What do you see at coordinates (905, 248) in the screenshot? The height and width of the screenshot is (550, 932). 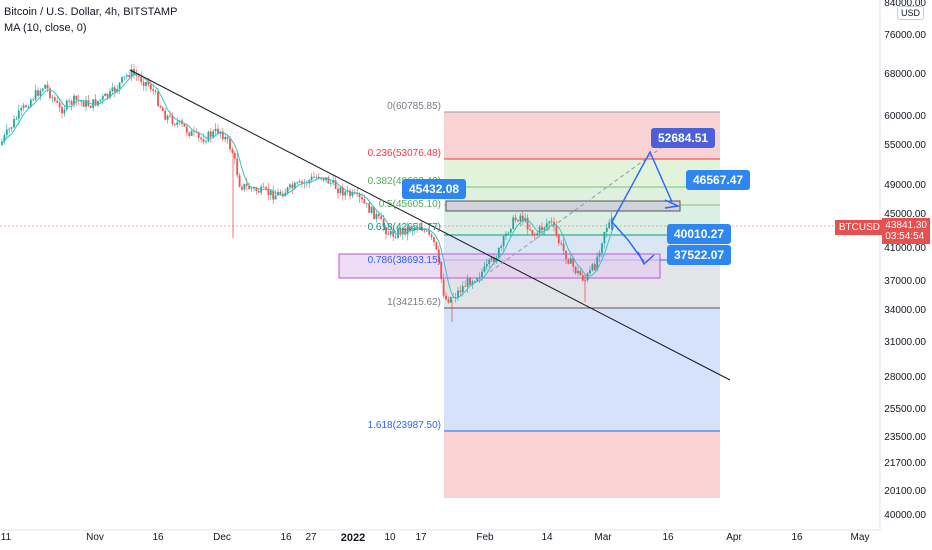 I see `y-tick-label: 41000.00` at bounding box center [905, 248].